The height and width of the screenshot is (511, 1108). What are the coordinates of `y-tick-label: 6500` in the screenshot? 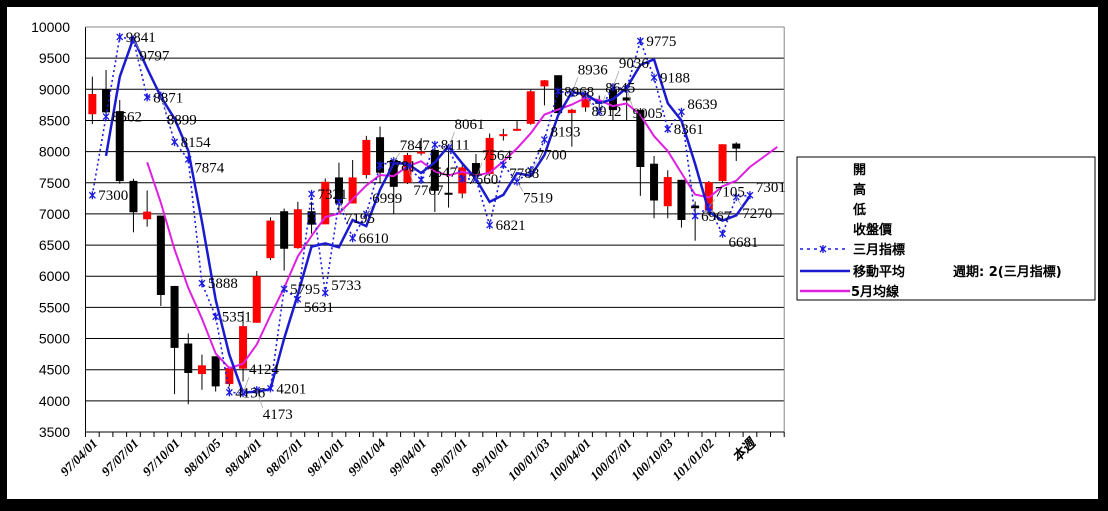 It's located at (54, 245).